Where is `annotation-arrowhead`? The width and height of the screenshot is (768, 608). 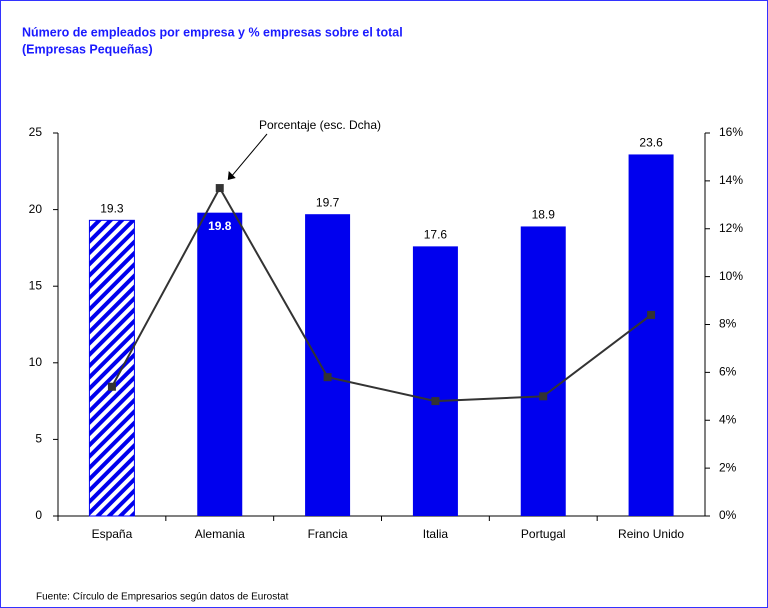 annotation-arrowhead is located at coordinates (231, 176).